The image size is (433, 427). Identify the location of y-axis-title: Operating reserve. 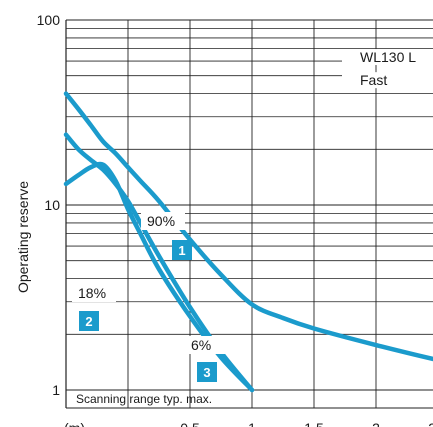
(23, 237).